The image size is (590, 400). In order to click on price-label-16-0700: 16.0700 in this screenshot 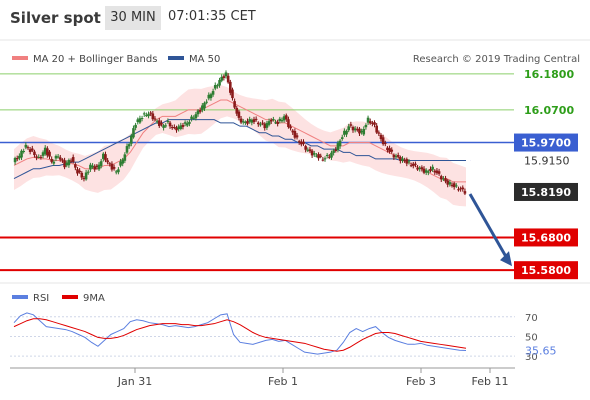, I will do `click(549, 110)`.